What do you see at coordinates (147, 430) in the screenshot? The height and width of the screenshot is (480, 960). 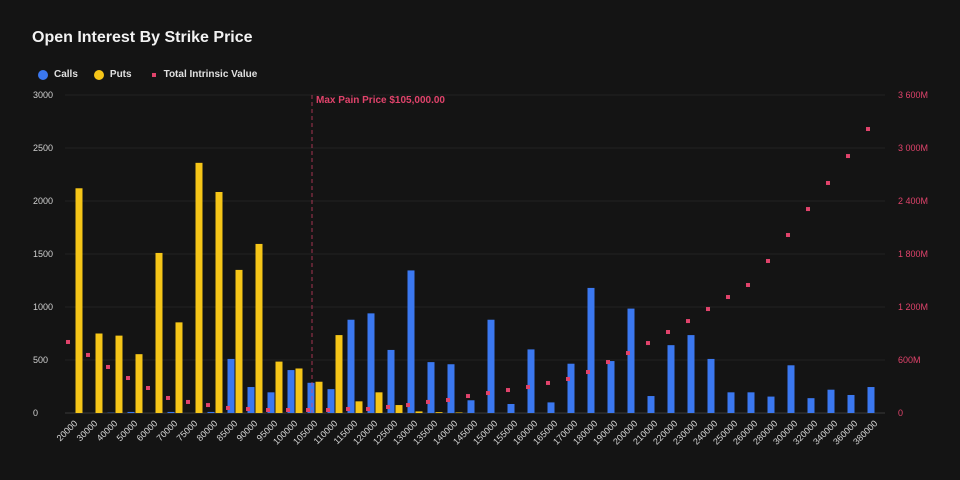 I see `x-tick-label: 60000` at bounding box center [147, 430].